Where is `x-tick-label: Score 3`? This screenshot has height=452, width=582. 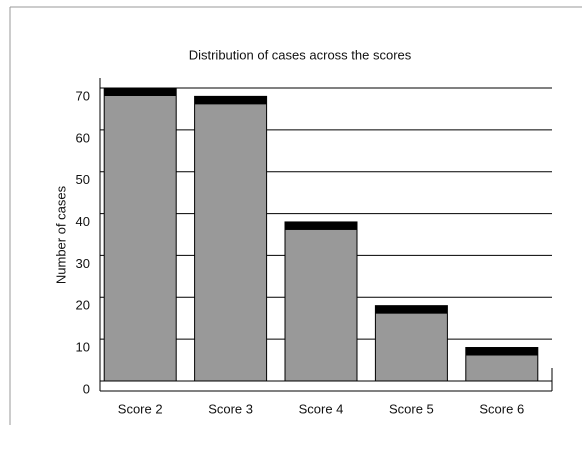 x-tick-label: Score 3 is located at coordinates (230, 408).